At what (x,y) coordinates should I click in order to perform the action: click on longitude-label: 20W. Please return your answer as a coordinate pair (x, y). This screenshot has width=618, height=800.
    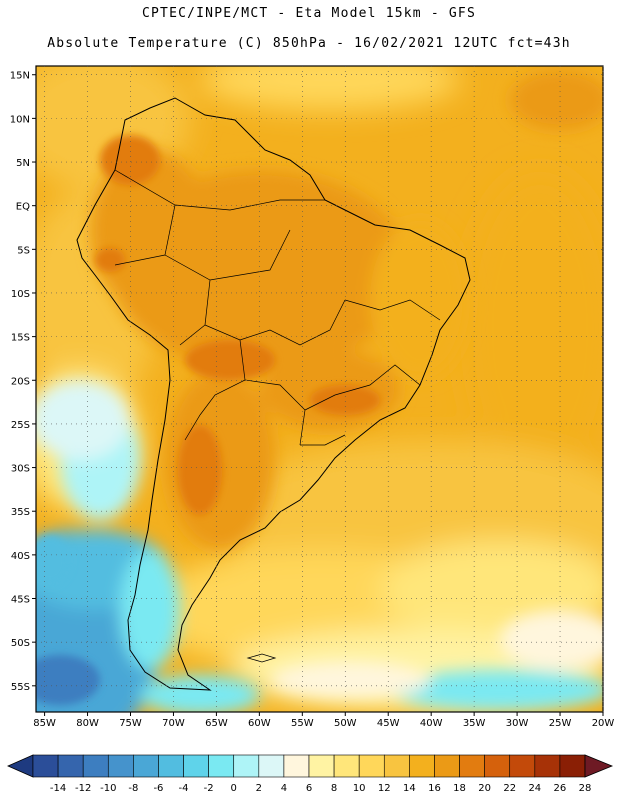
    Looking at the image, I should click on (603, 723).